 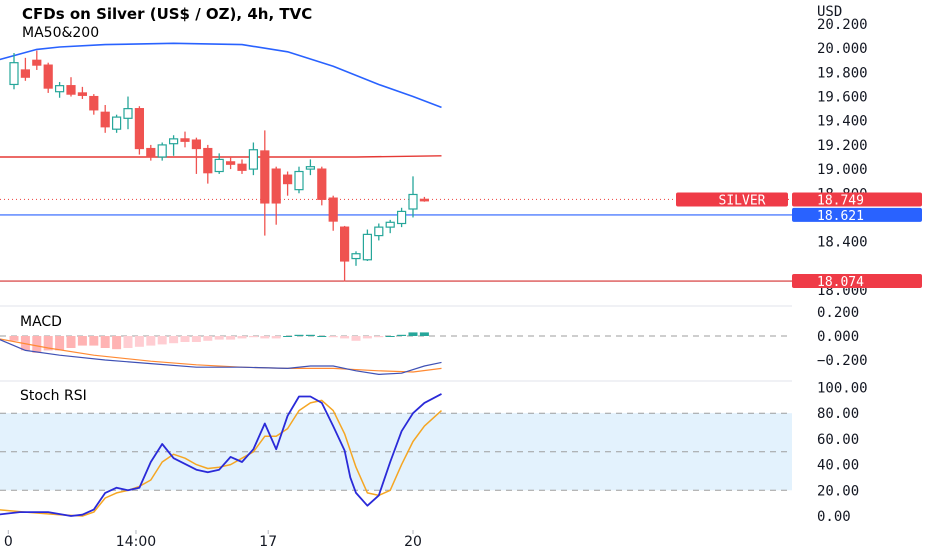 What do you see at coordinates (842, 146) in the screenshot?
I see `price-tick-label: 19.200` at bounding box center [842, 146].